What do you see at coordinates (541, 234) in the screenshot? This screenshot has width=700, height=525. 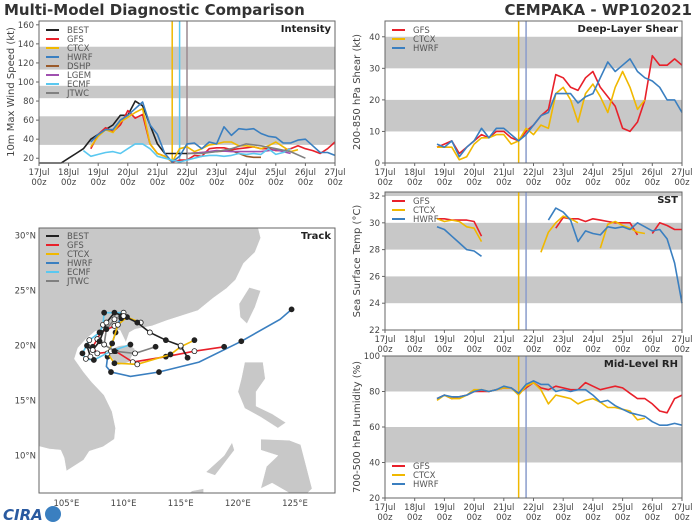 I see `series-line-ctcx` at bounding box center [541, 234].